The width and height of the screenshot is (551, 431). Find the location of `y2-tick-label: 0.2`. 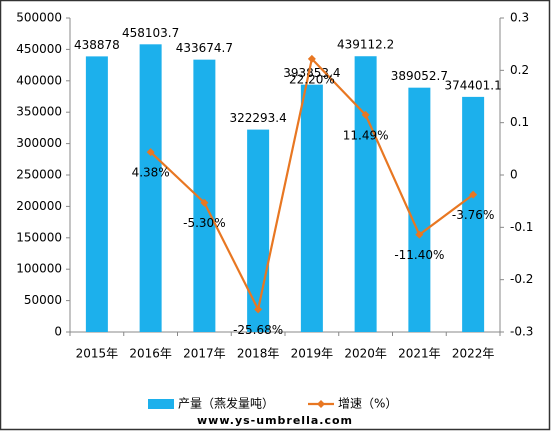

y2-tick-label: 0.2 is located at coordinates (519, 70).